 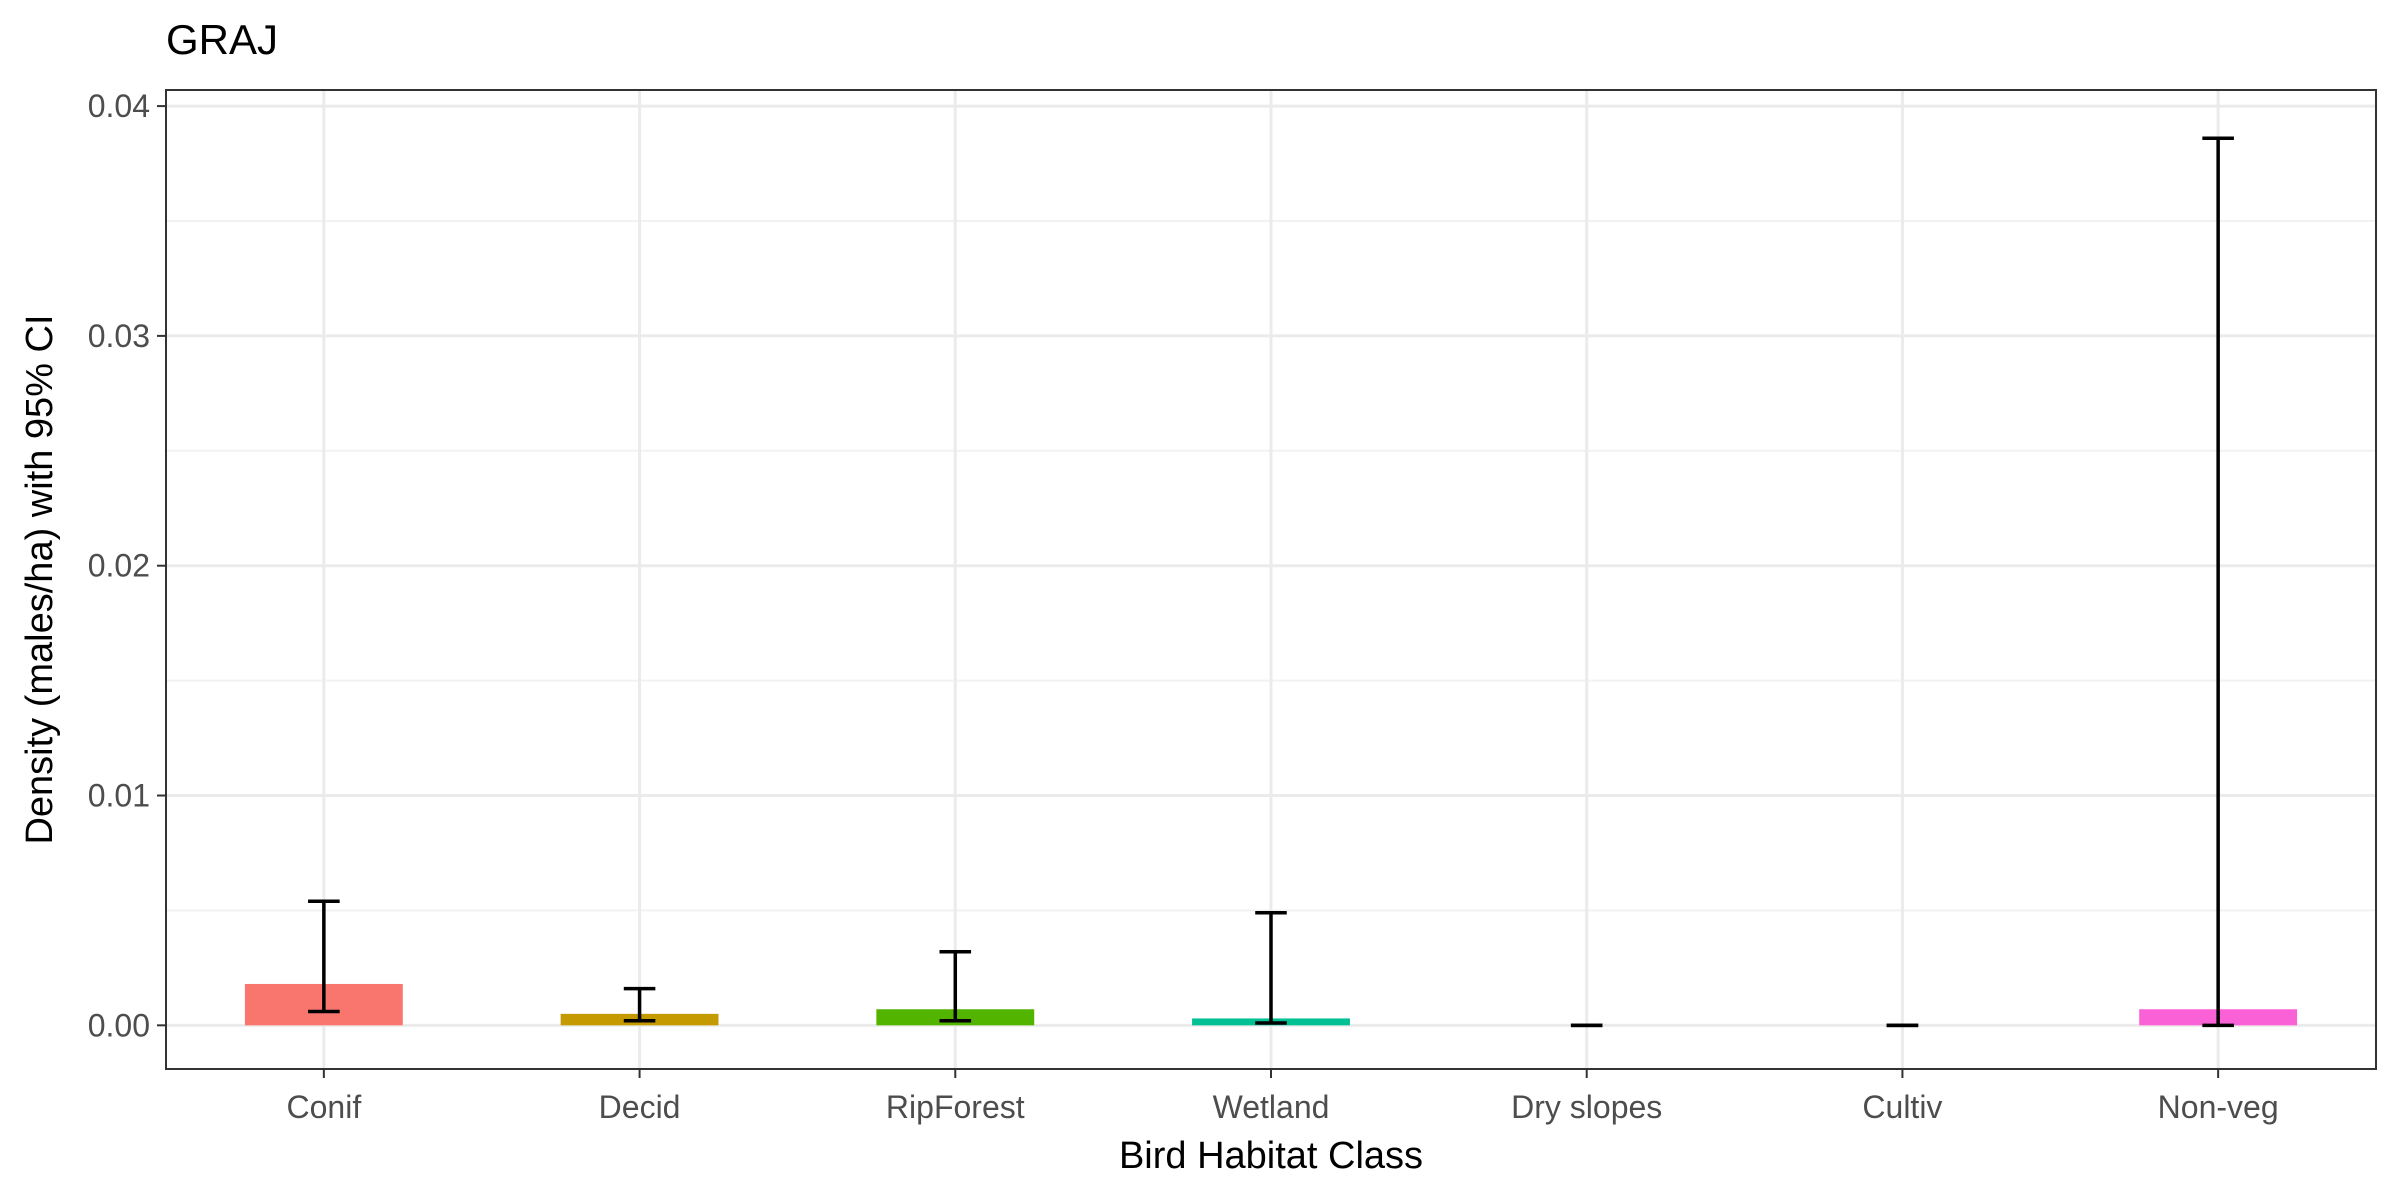 What do you see at coordinates (119, 566) in the screenshot?
I see `y-tick-label: 0.02` at bounding box center [119, 566].